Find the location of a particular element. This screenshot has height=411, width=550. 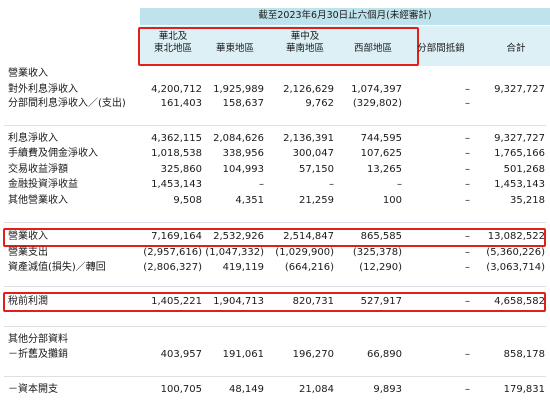

row-label: 其他分部資料 is located at coordinates (38, 339).